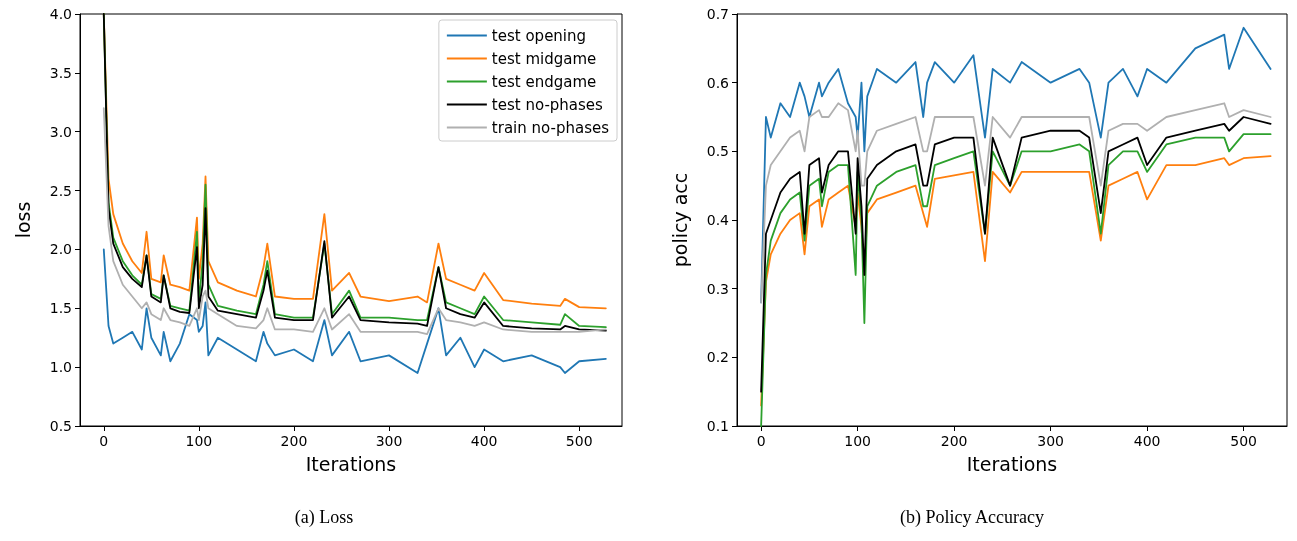  Describe the element at coordinates (679, 220) in the screenshot. I see `y-axis-title: policy acc` at that location.